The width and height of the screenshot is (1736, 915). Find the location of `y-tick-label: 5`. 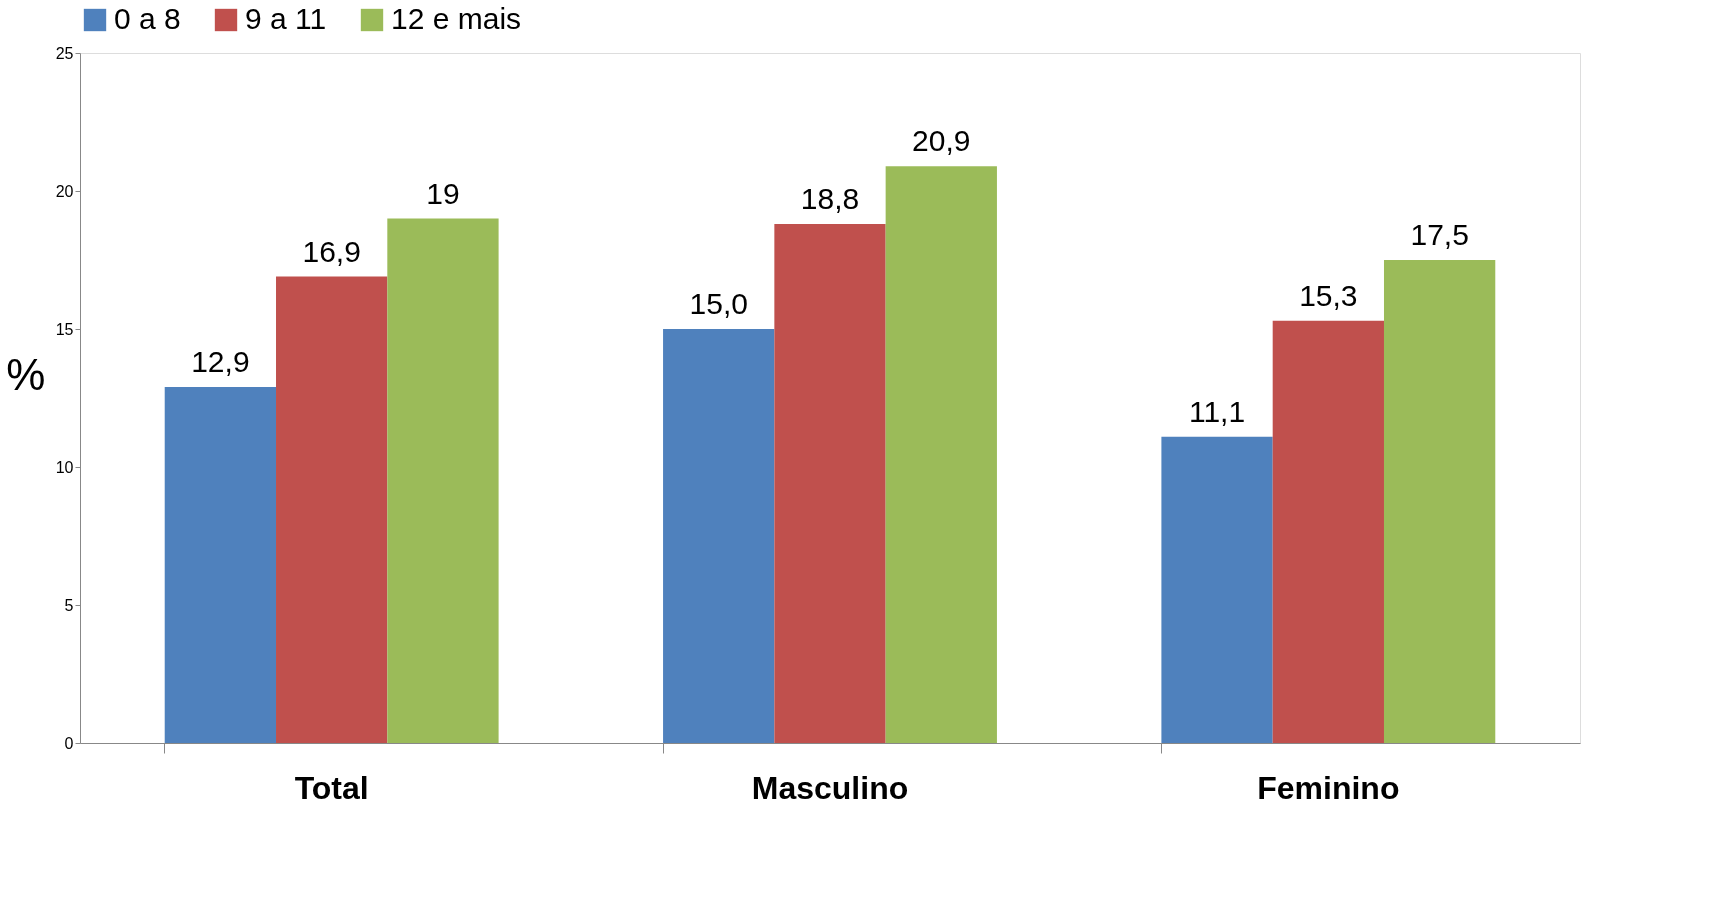

y-tick-label: 5 is located at coordinates (69, 605).